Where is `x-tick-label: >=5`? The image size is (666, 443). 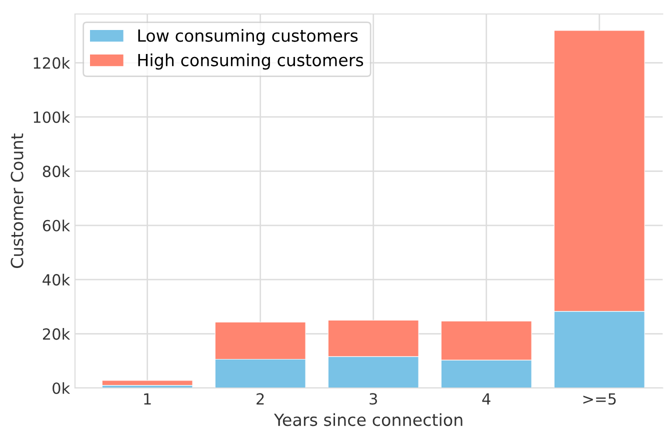 x-tick-label: >=5 is located at coordinates (599, 399).